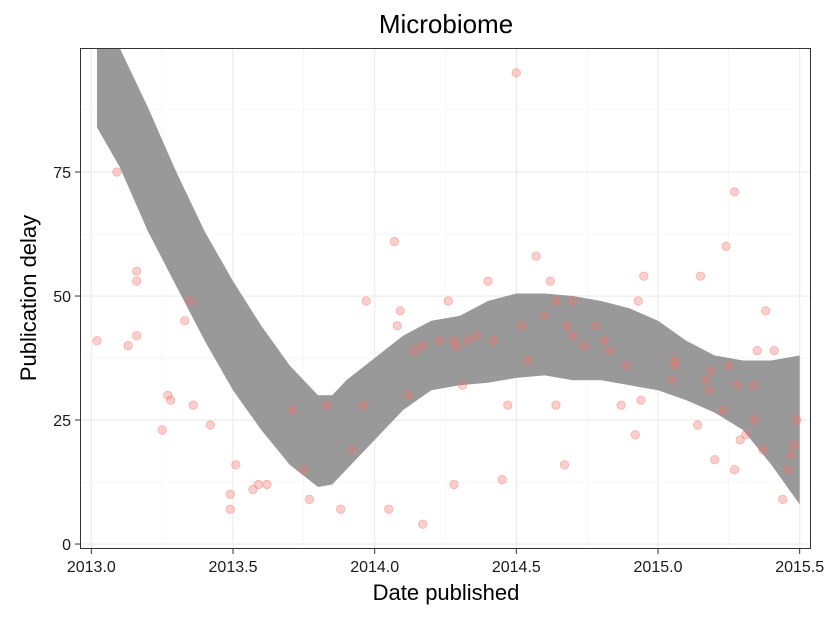 This screenshot has height=618, width=825. I want to click on y-tick-label: 0, so click(66, 545).